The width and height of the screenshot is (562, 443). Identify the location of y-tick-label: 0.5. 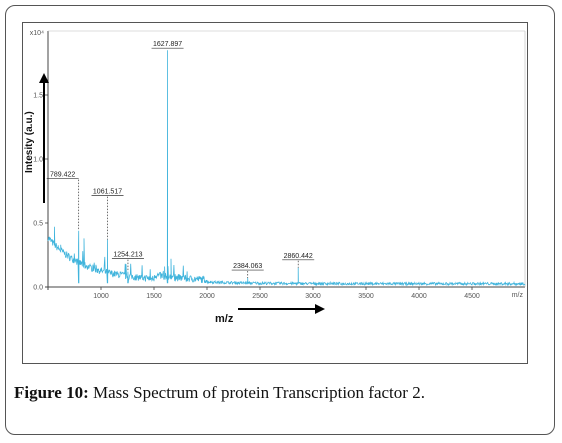
(38, 224).